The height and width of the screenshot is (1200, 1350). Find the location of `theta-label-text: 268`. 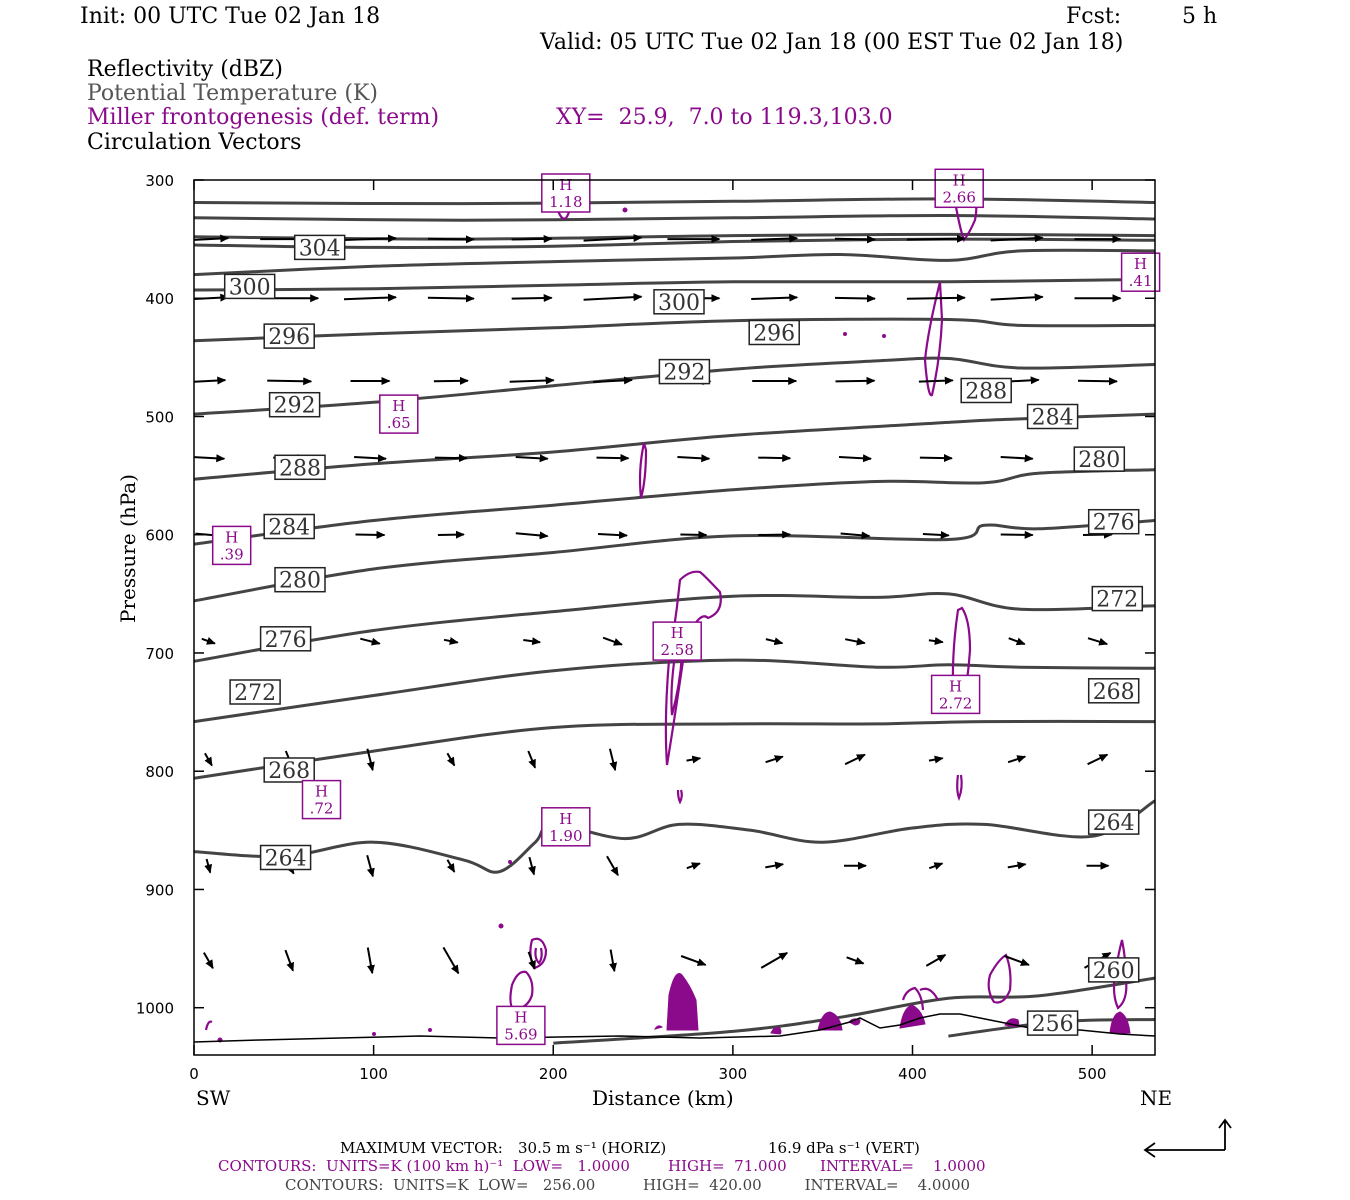

theta-label-text: 268 is located at coordinates (289, 771).